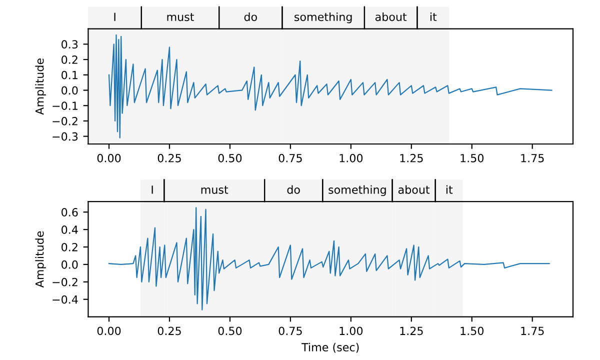 This screenshot has height=360, width=600. Describe the element at coordinates (70, 44) in the screenshot. I see `y-tick-label: 0.3` at that location.